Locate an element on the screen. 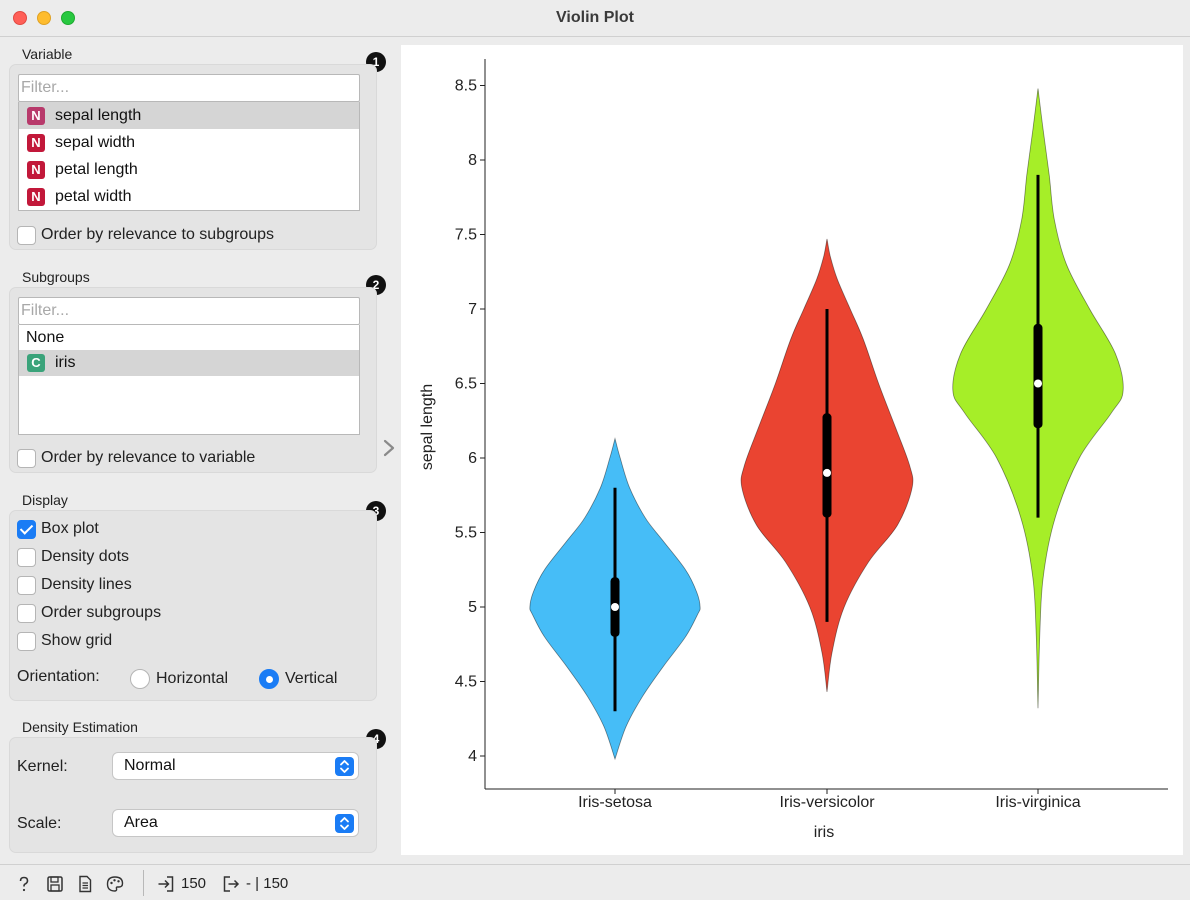  orientation-vertical-label: Vertical is located at coordinates (311, 678).